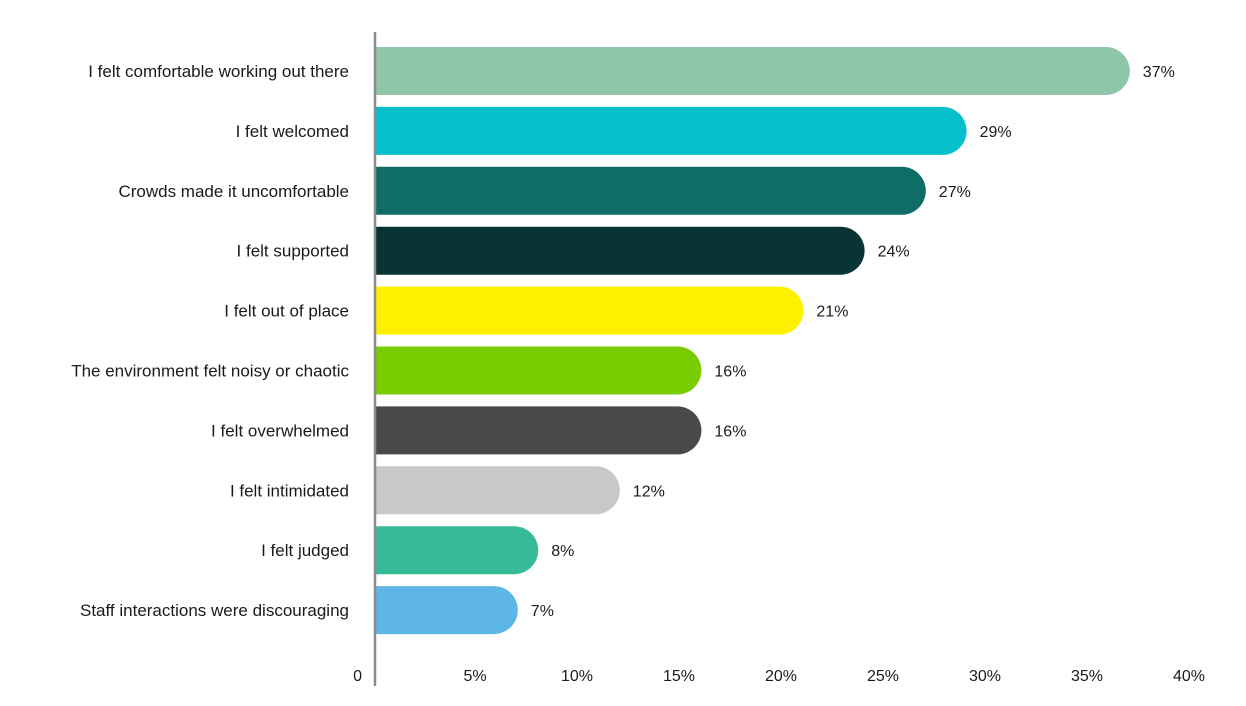 This screenshot has height=706, width=1246. I want to click on data-label: 21%, so click(832, 312).